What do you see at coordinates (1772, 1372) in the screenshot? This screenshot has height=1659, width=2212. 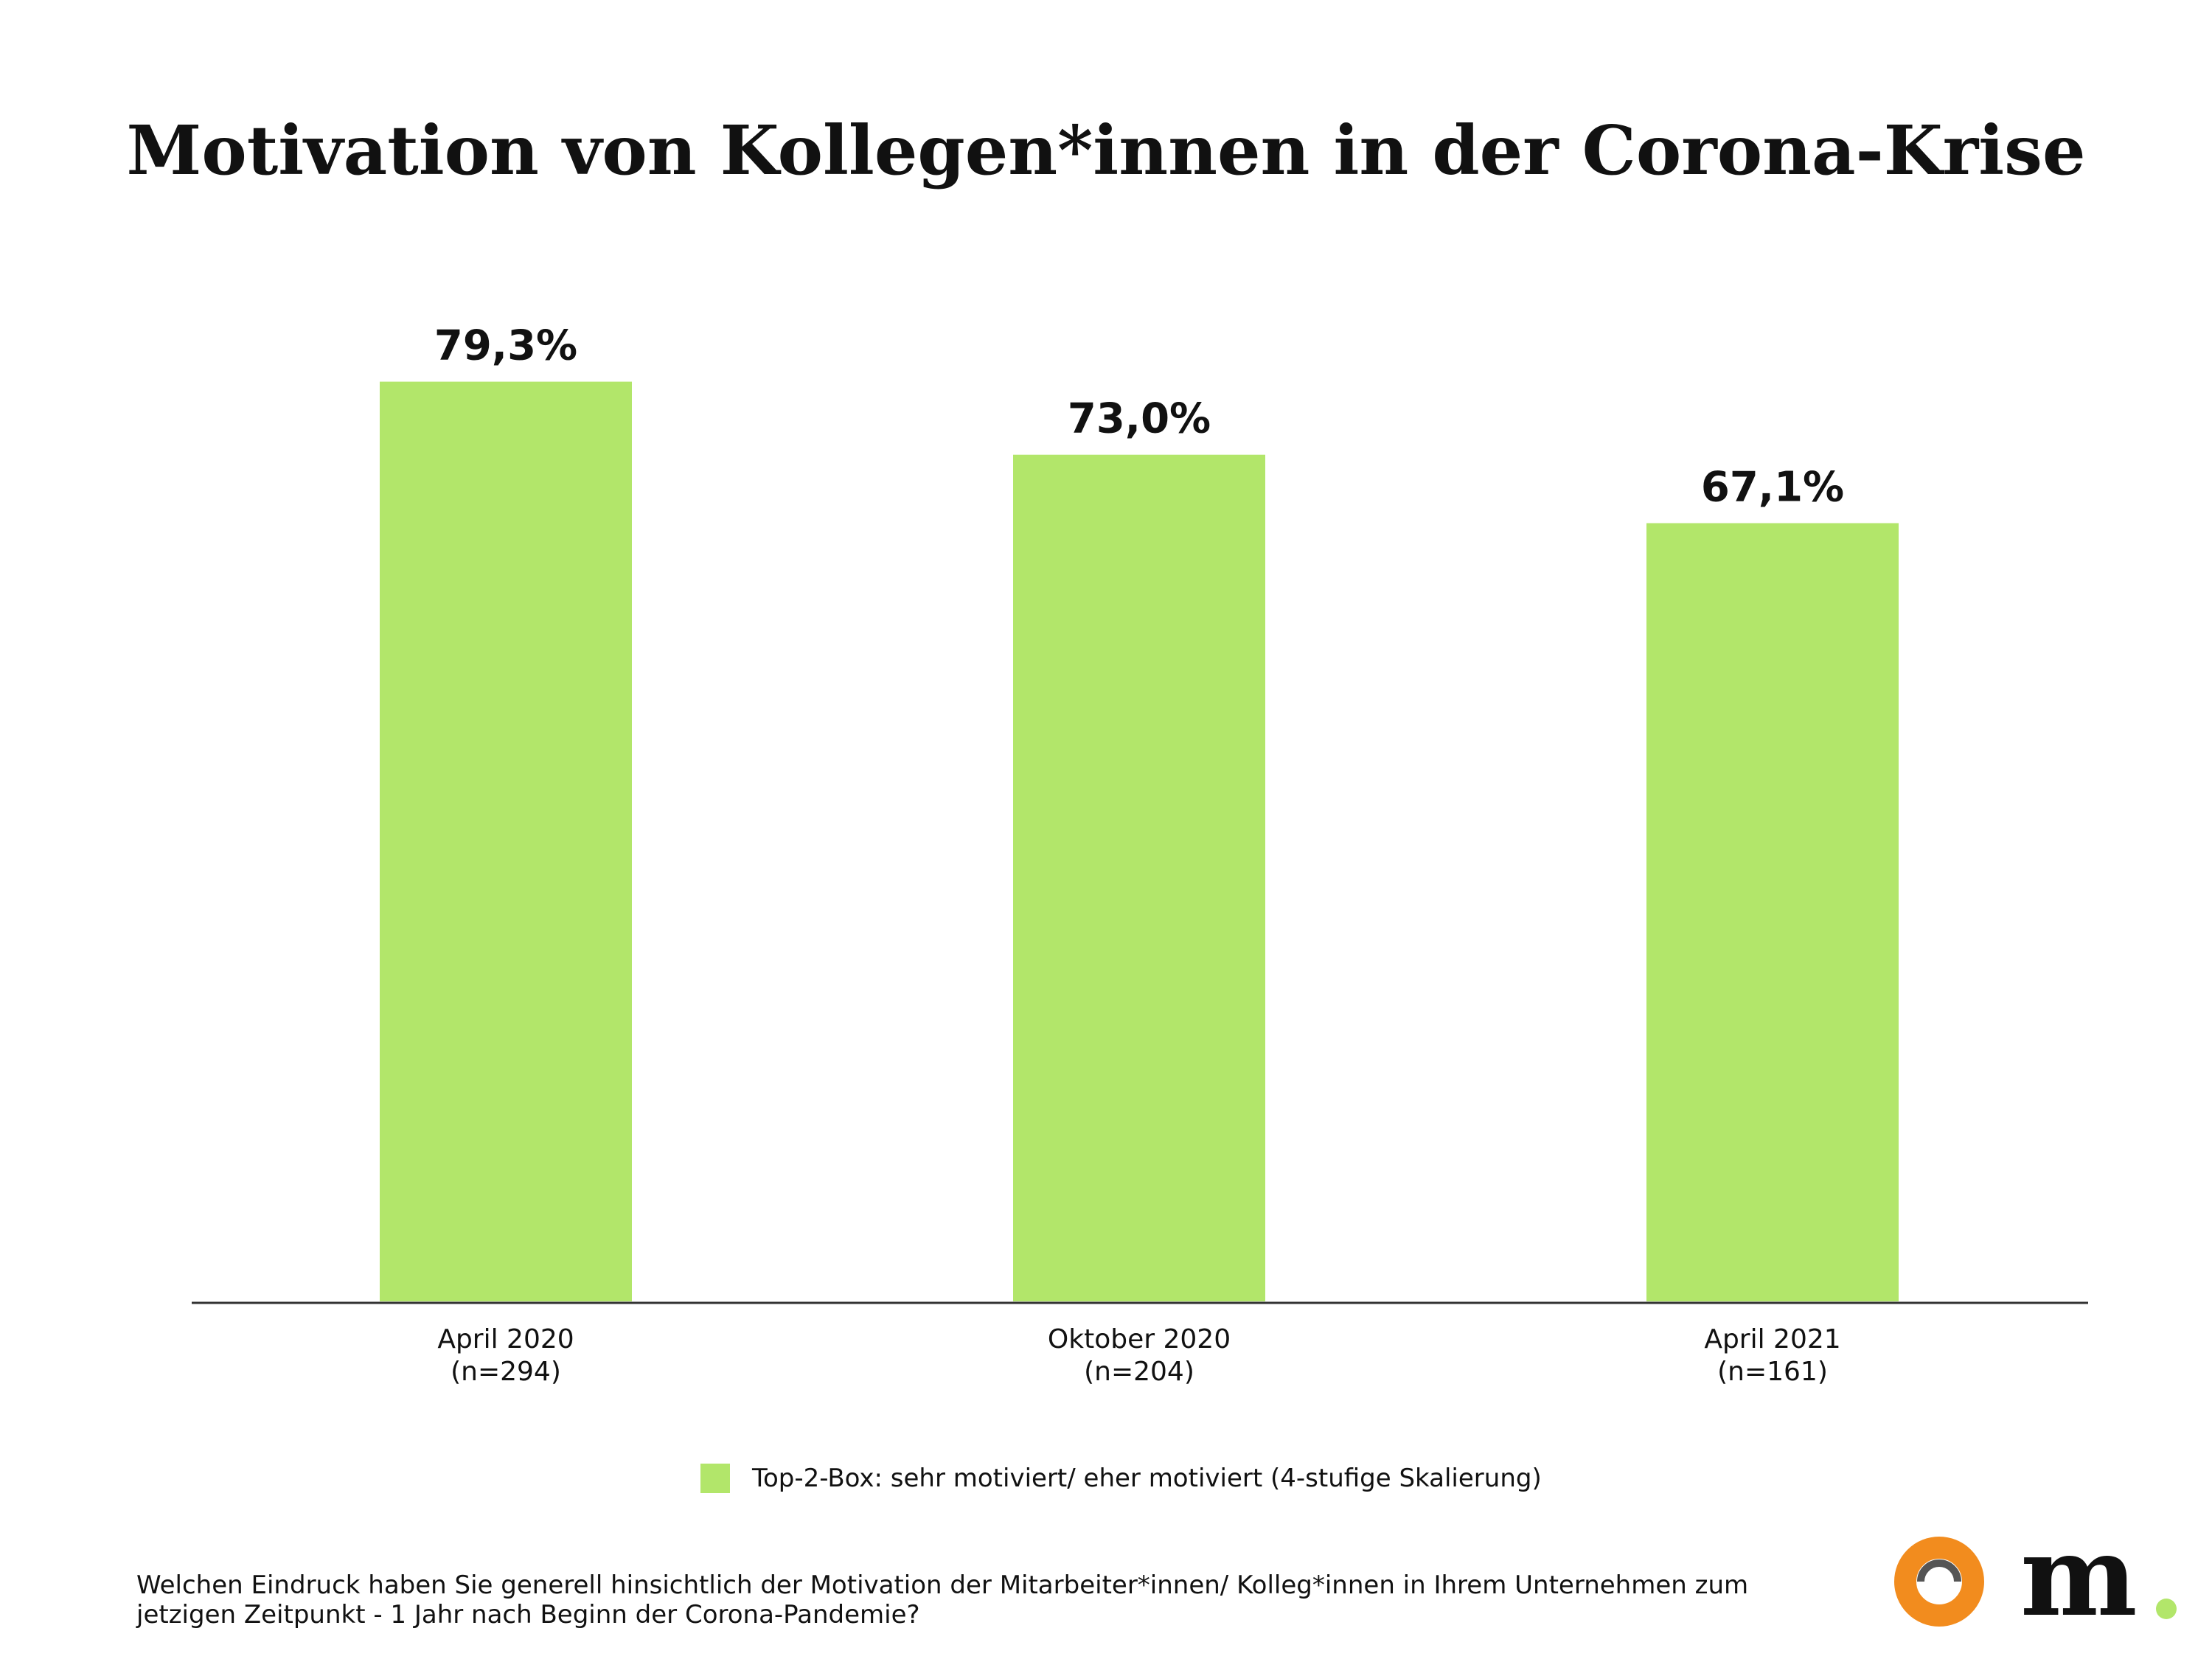 I see `category-sample-3: (n=161)` at bounding box center [1772, 1372].